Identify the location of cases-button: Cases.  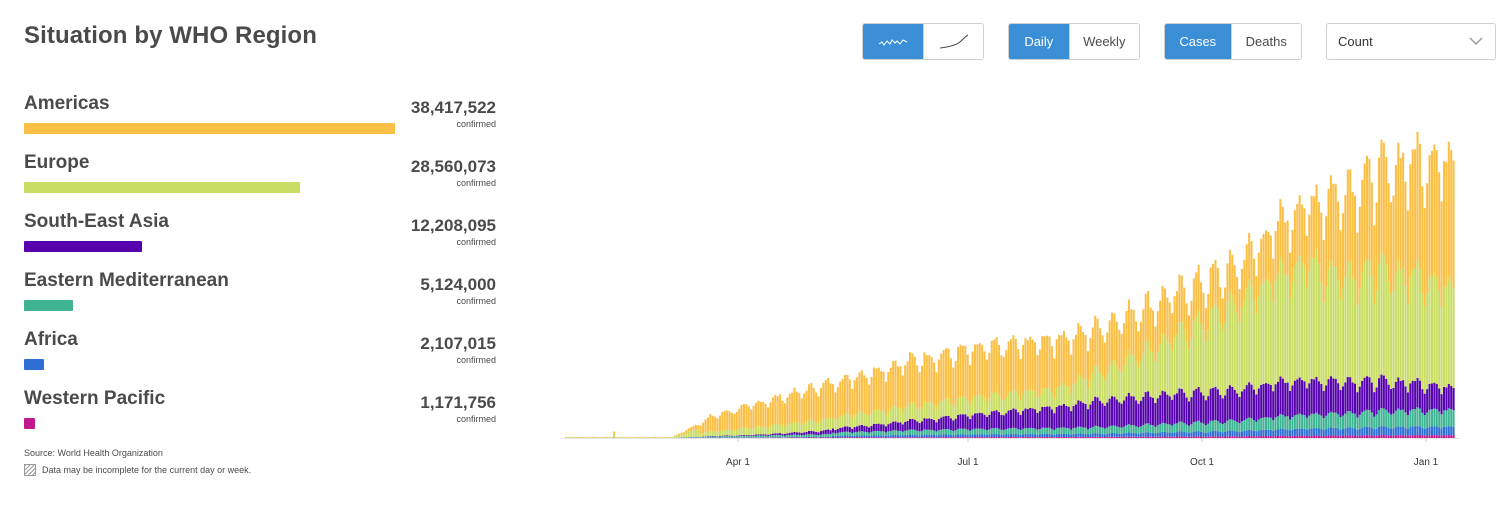
(1198, 41).